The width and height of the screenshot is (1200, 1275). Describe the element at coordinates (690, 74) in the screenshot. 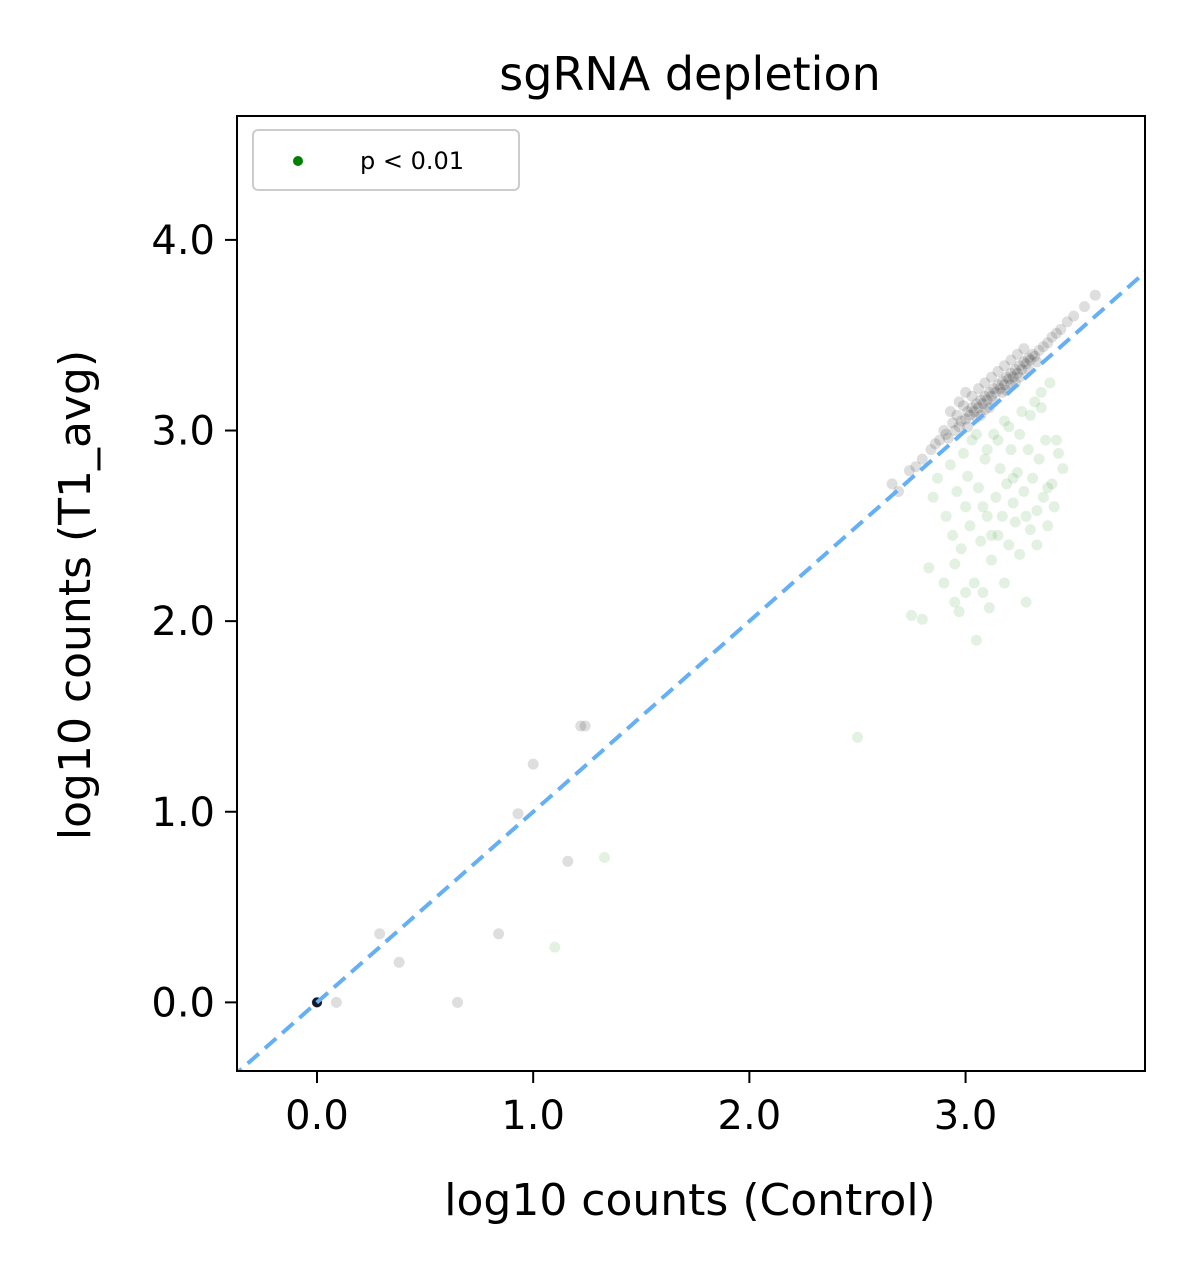

I see `chart-title: sgRNA depletion` at that location.